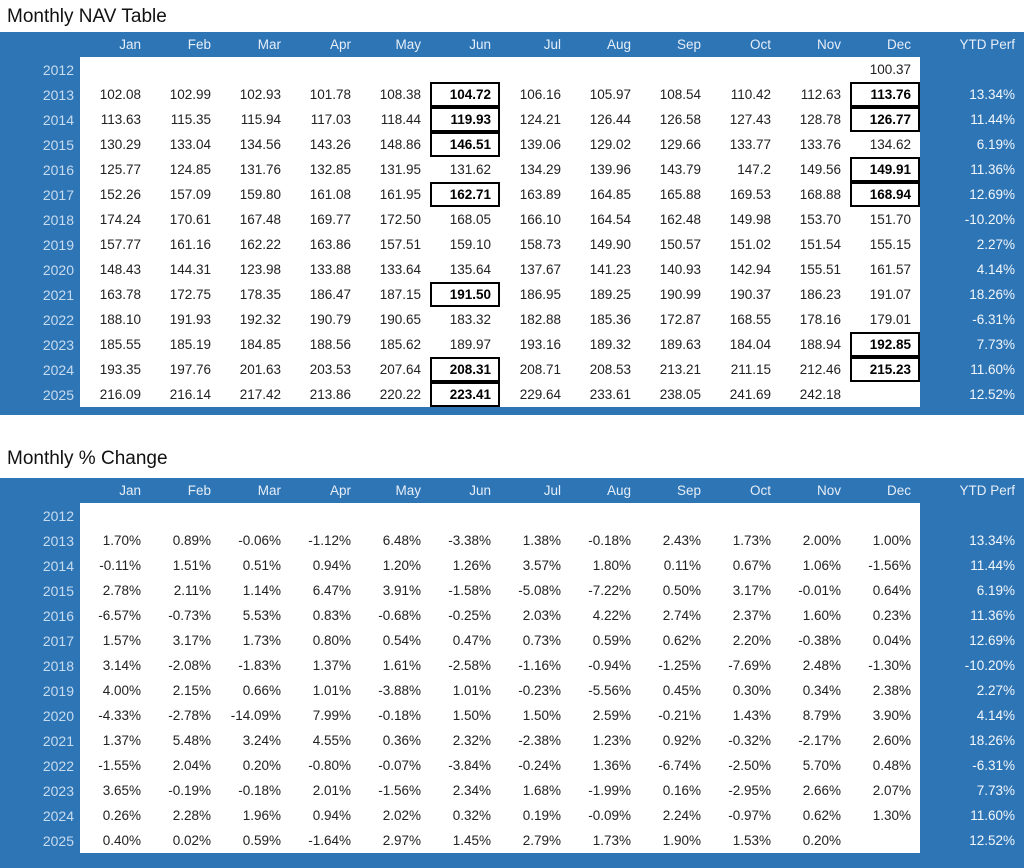 This screenshot has height=868, width=1024. What do you see at coordinates (745, 740) in the screenshot?
I see `cell-2021-oct: -0.32%` at bounding box center [745, 740].